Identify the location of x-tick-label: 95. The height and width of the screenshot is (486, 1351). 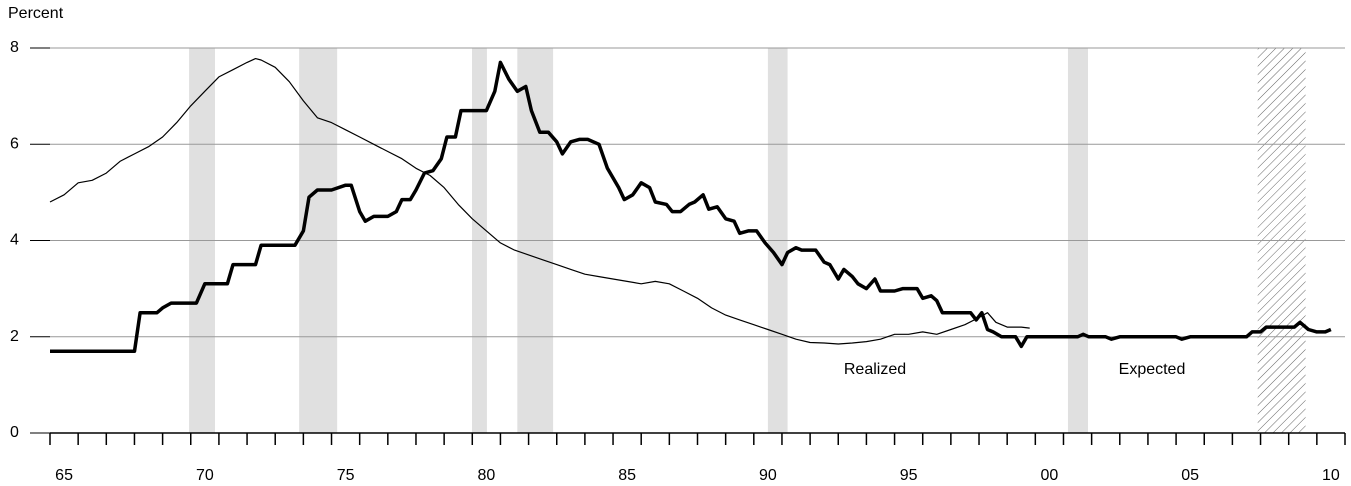
(909, 475).